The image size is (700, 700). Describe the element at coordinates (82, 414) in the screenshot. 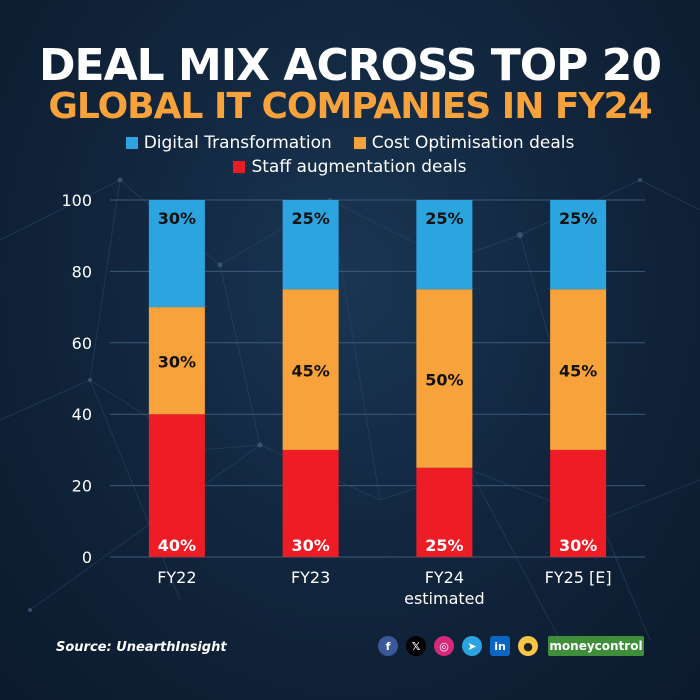

I see `y-tick-label: 40` at that location.